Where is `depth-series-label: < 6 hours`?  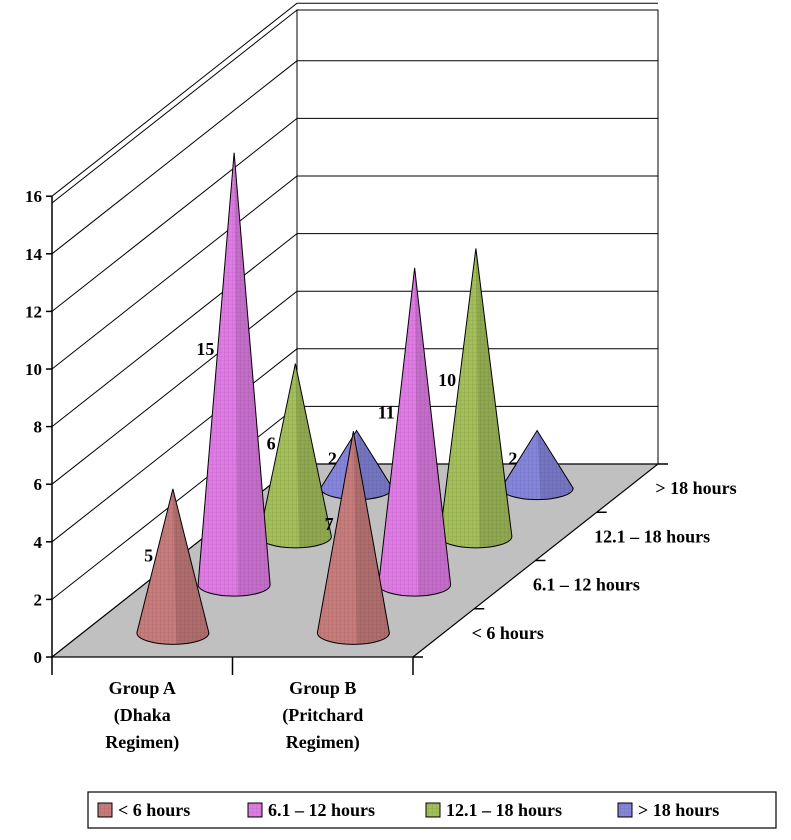 depth-series-label: < 6 hours is located at coordinates (508, 633).